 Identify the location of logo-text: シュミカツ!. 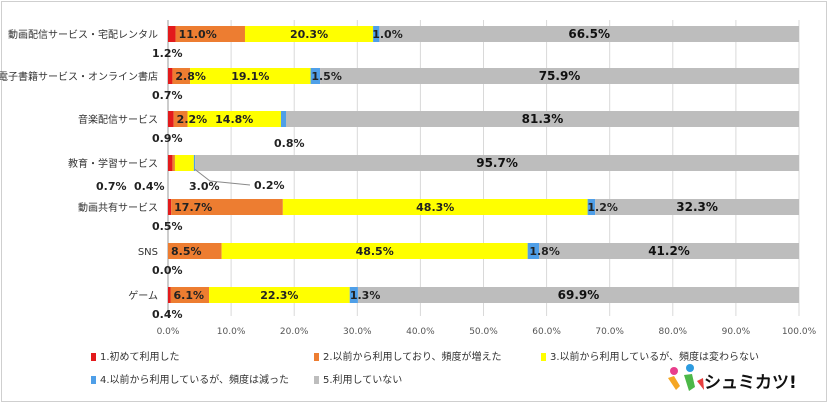
(750, 383).